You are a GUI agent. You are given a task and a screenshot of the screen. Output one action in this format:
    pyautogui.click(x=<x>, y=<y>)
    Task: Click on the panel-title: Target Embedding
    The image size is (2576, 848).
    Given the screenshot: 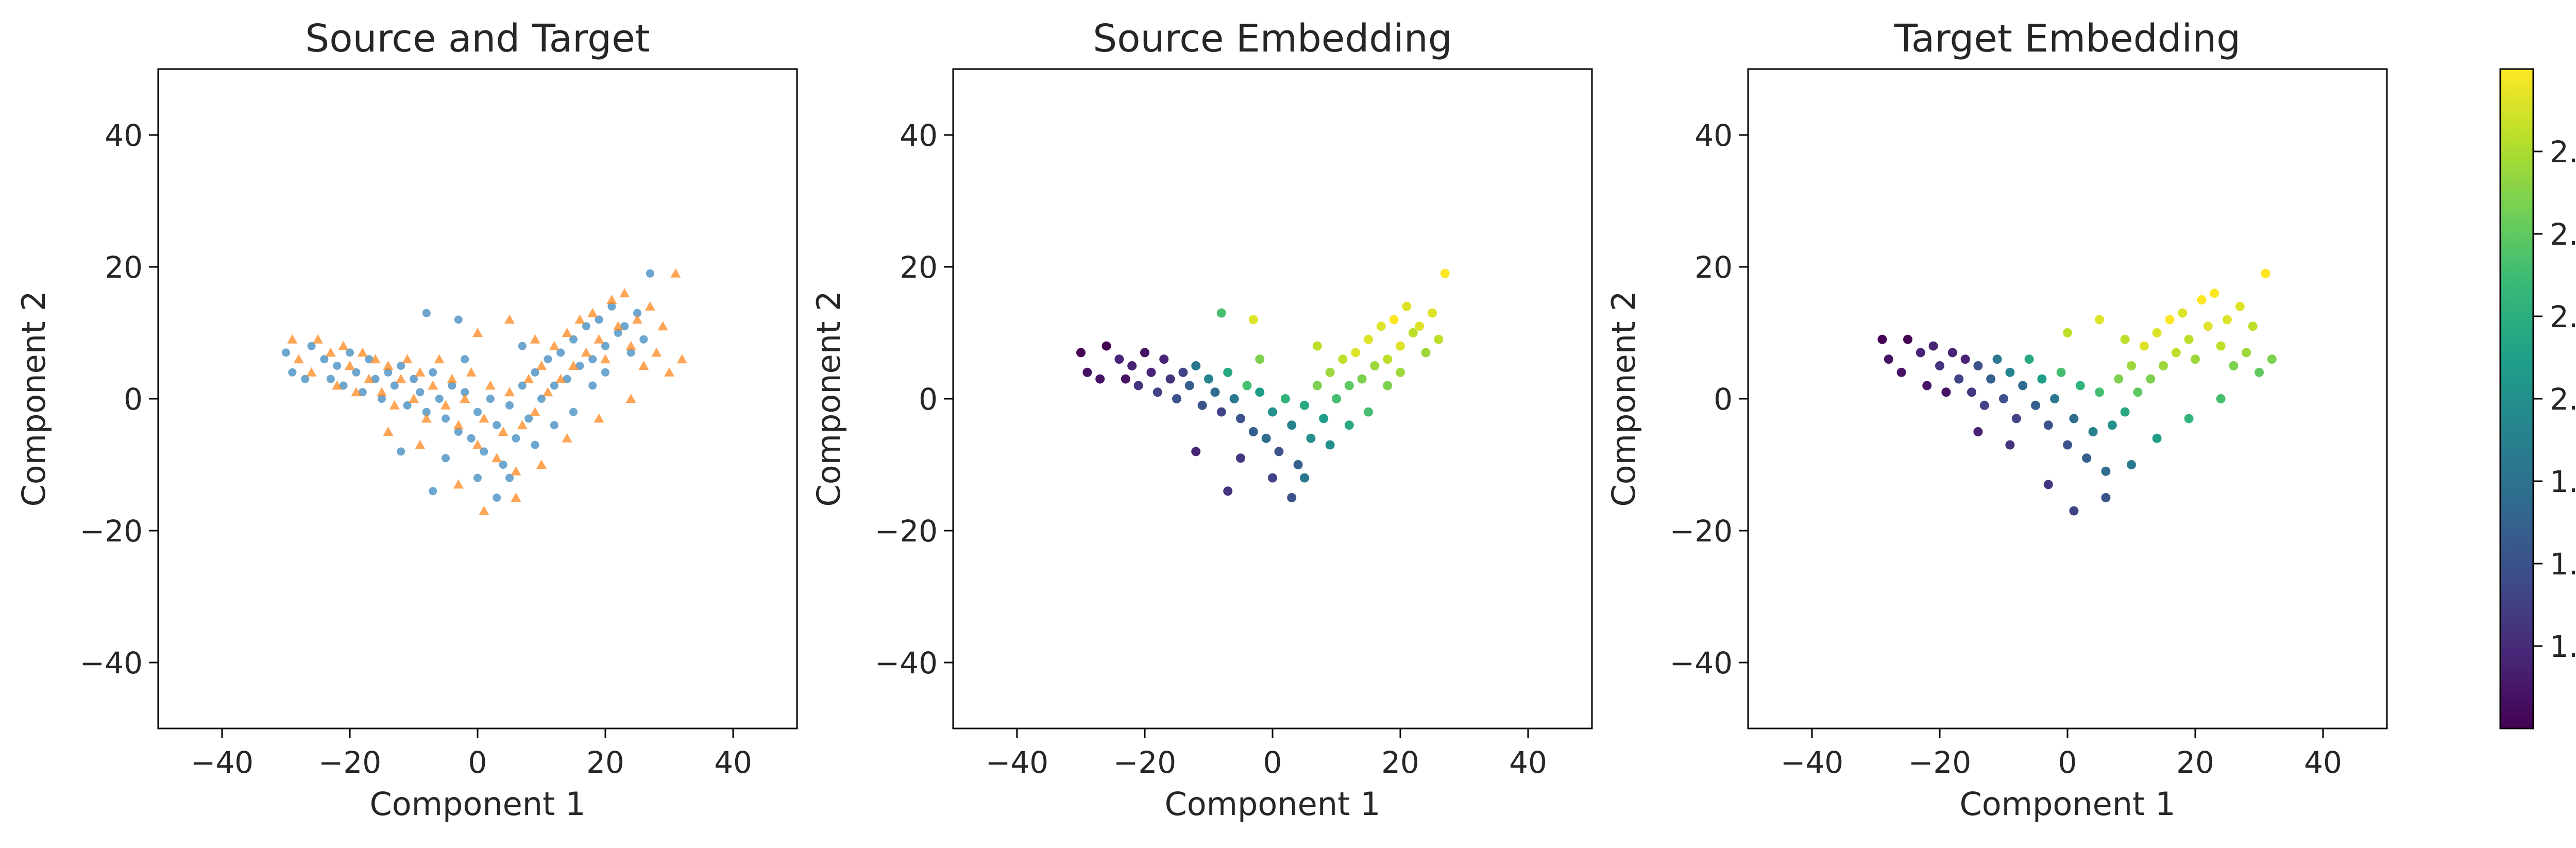 What is the action you would take?
    pyautogui.click(x=2067, y=38)
    